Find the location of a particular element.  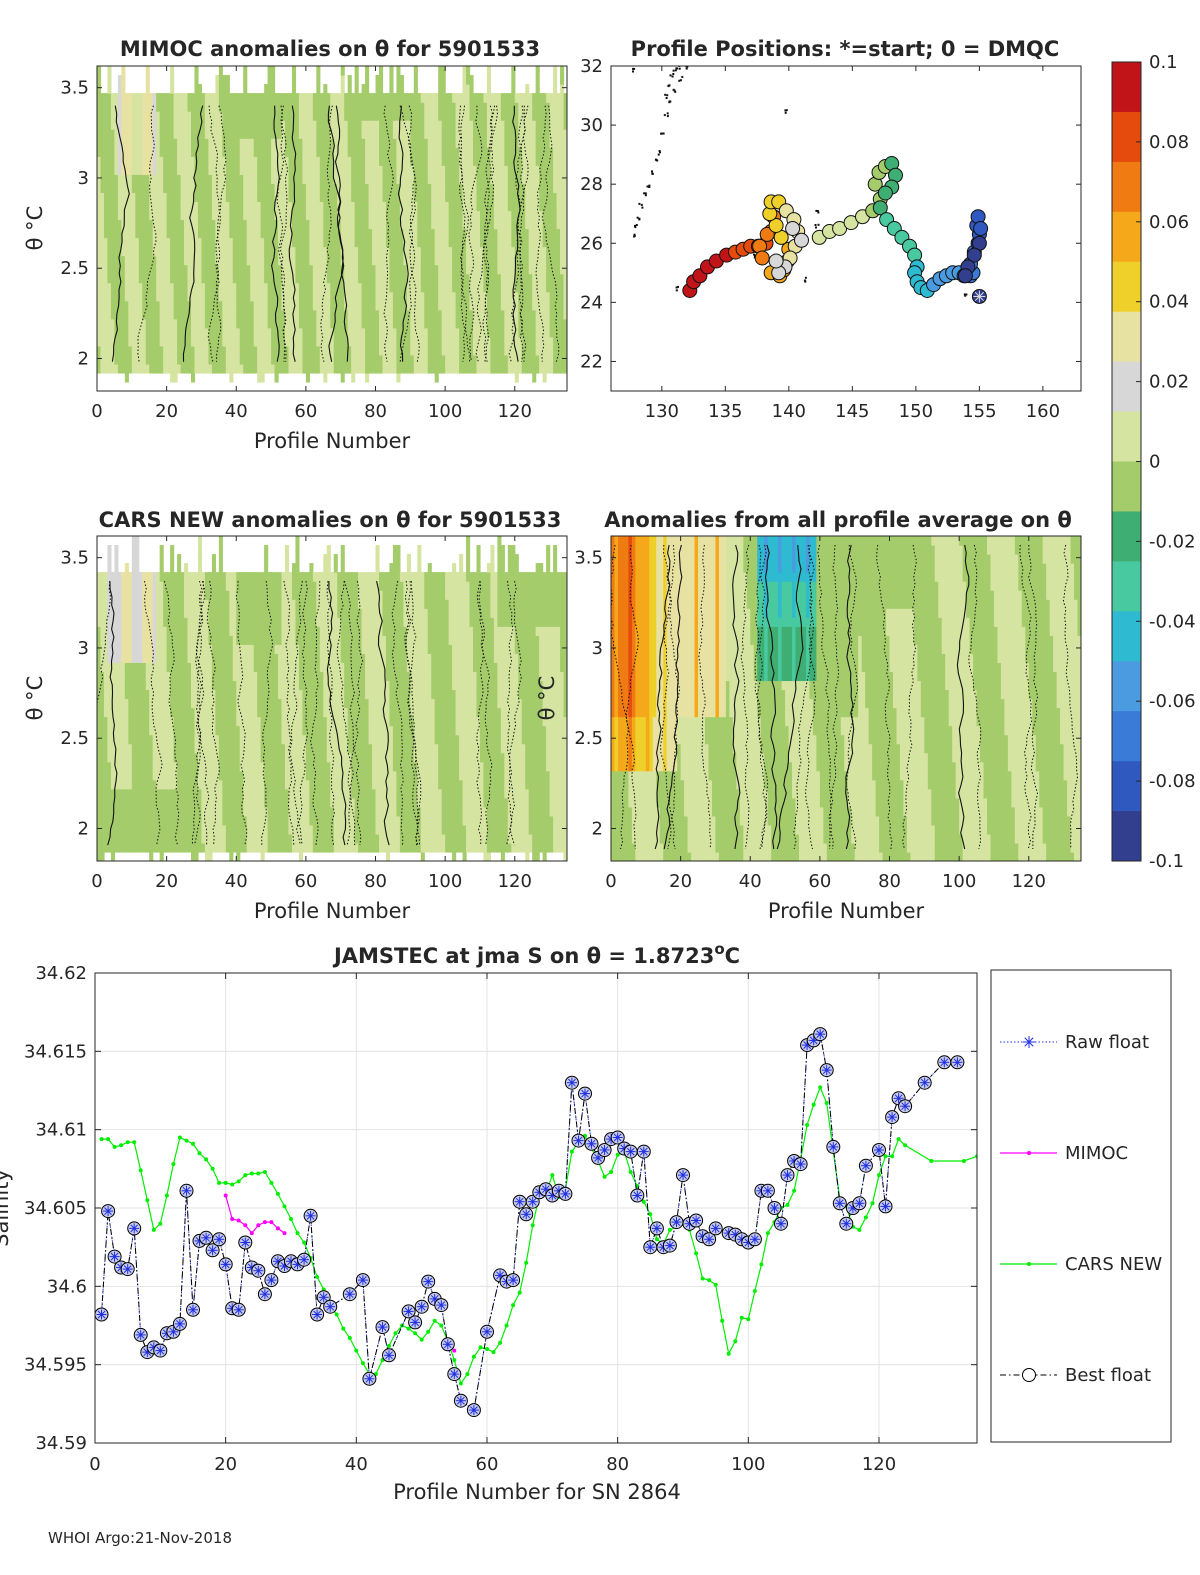

y-tick-label: 2.5 is located at coordinates (74, 738).